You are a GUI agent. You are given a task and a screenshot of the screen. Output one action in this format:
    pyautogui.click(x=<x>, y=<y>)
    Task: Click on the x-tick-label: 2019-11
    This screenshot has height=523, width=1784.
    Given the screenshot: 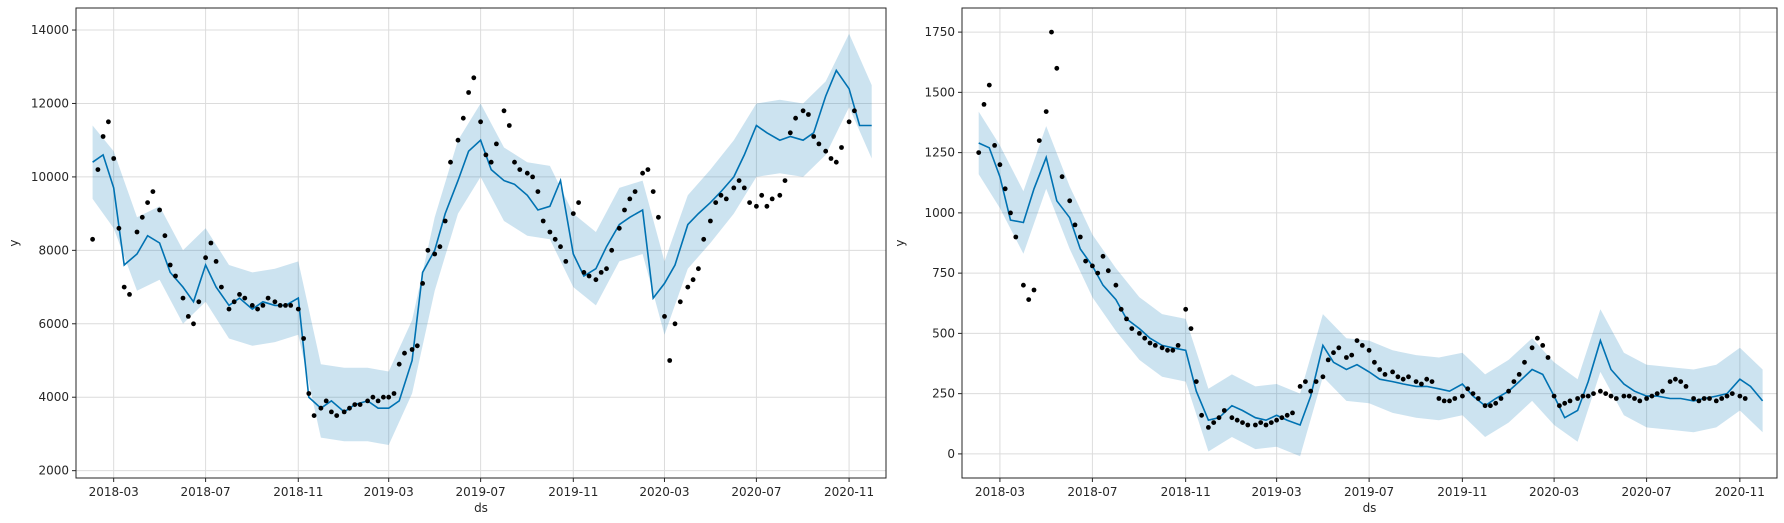 What is the action you would take?
    pyautogui.click(x=1462, y=492)
    